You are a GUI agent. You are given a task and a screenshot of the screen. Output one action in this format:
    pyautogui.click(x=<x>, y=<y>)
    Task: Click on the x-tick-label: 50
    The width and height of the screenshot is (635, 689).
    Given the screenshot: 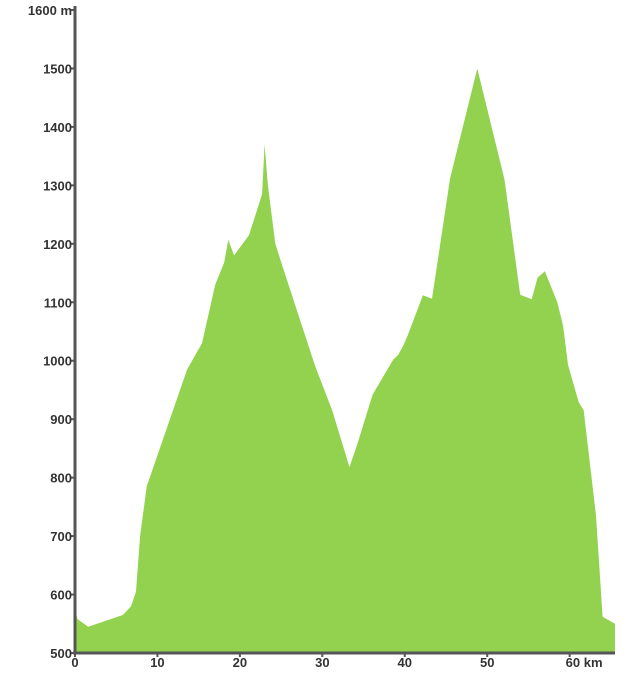 What is the action you would take?
    pyautogui.click(x=487, y=662)
    